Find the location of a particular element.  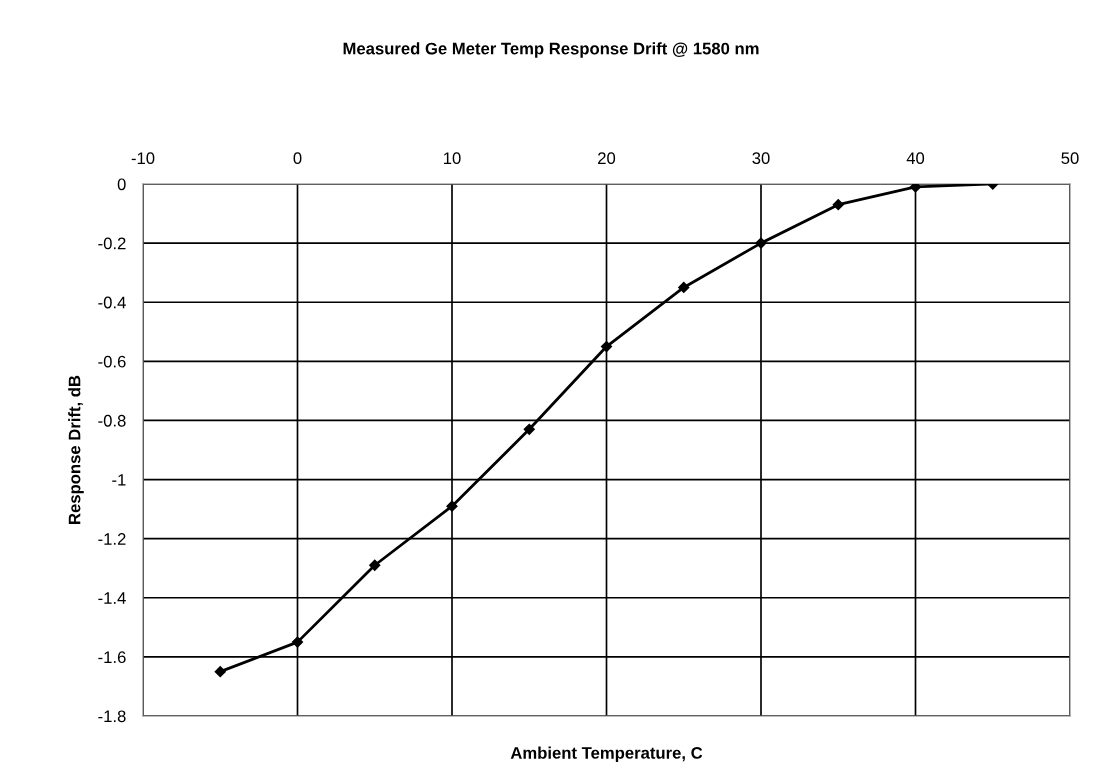

y-tick-label: 0 is located at coordinates (121, 184).